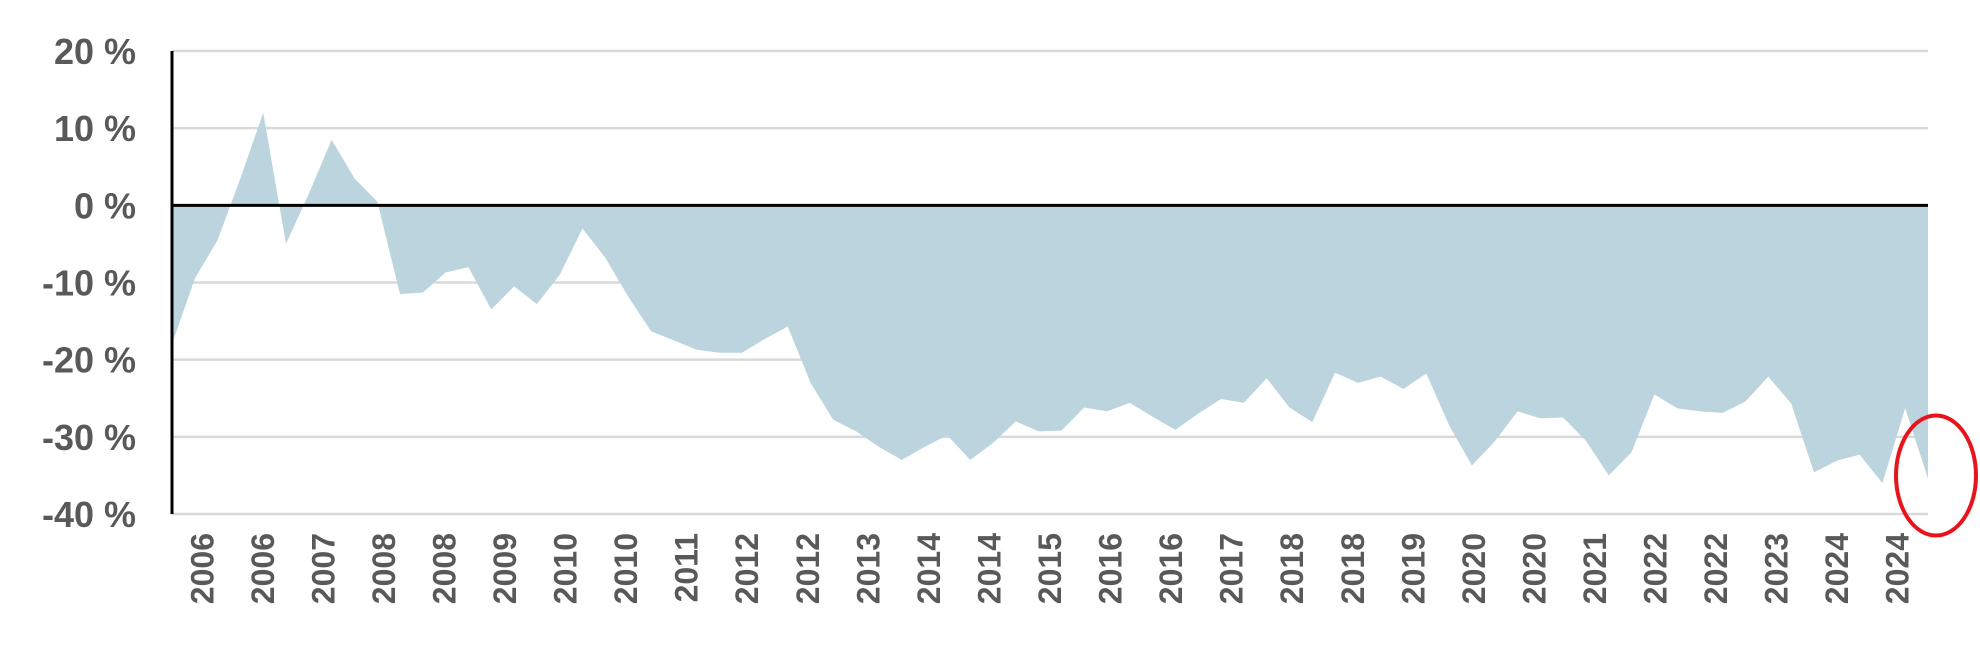 The width and height of the screenshot is (1980, 660). I want to click on highlight-ellipse, so click(1936, 475).